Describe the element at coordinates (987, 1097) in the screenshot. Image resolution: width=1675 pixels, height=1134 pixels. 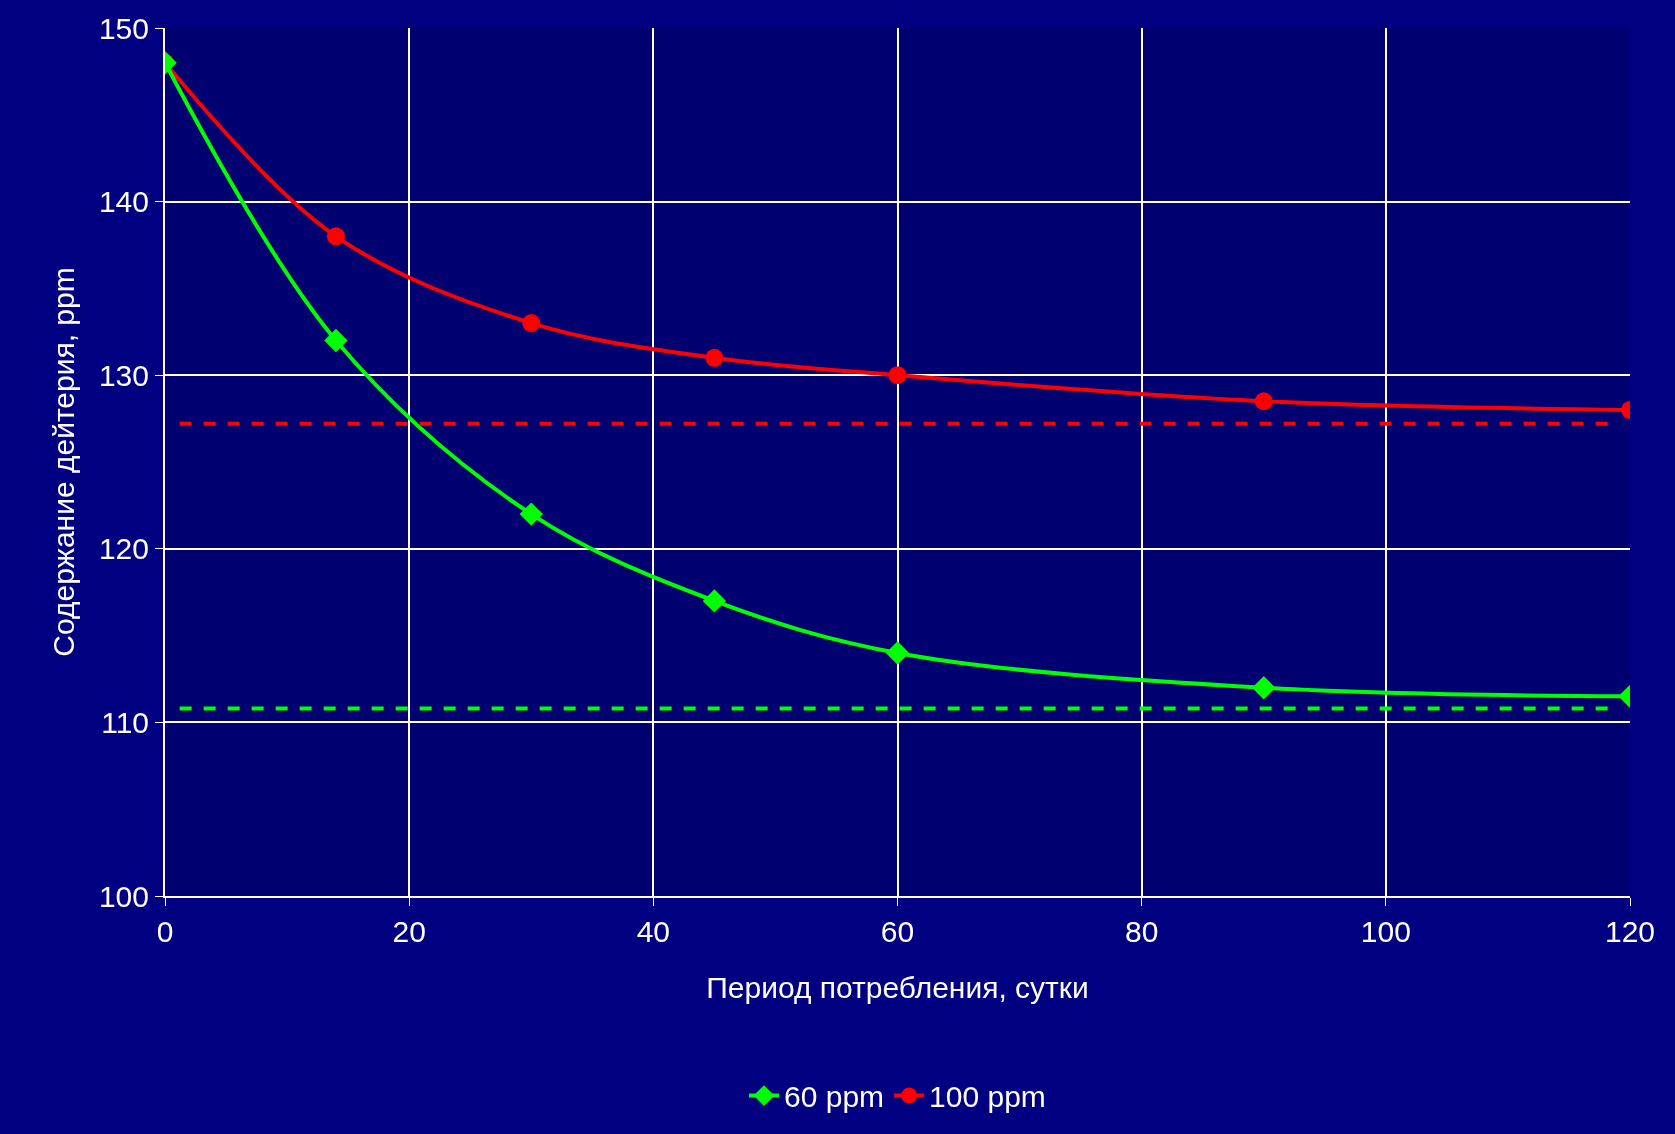
I see `legend-label: 100 ppm` at that location.